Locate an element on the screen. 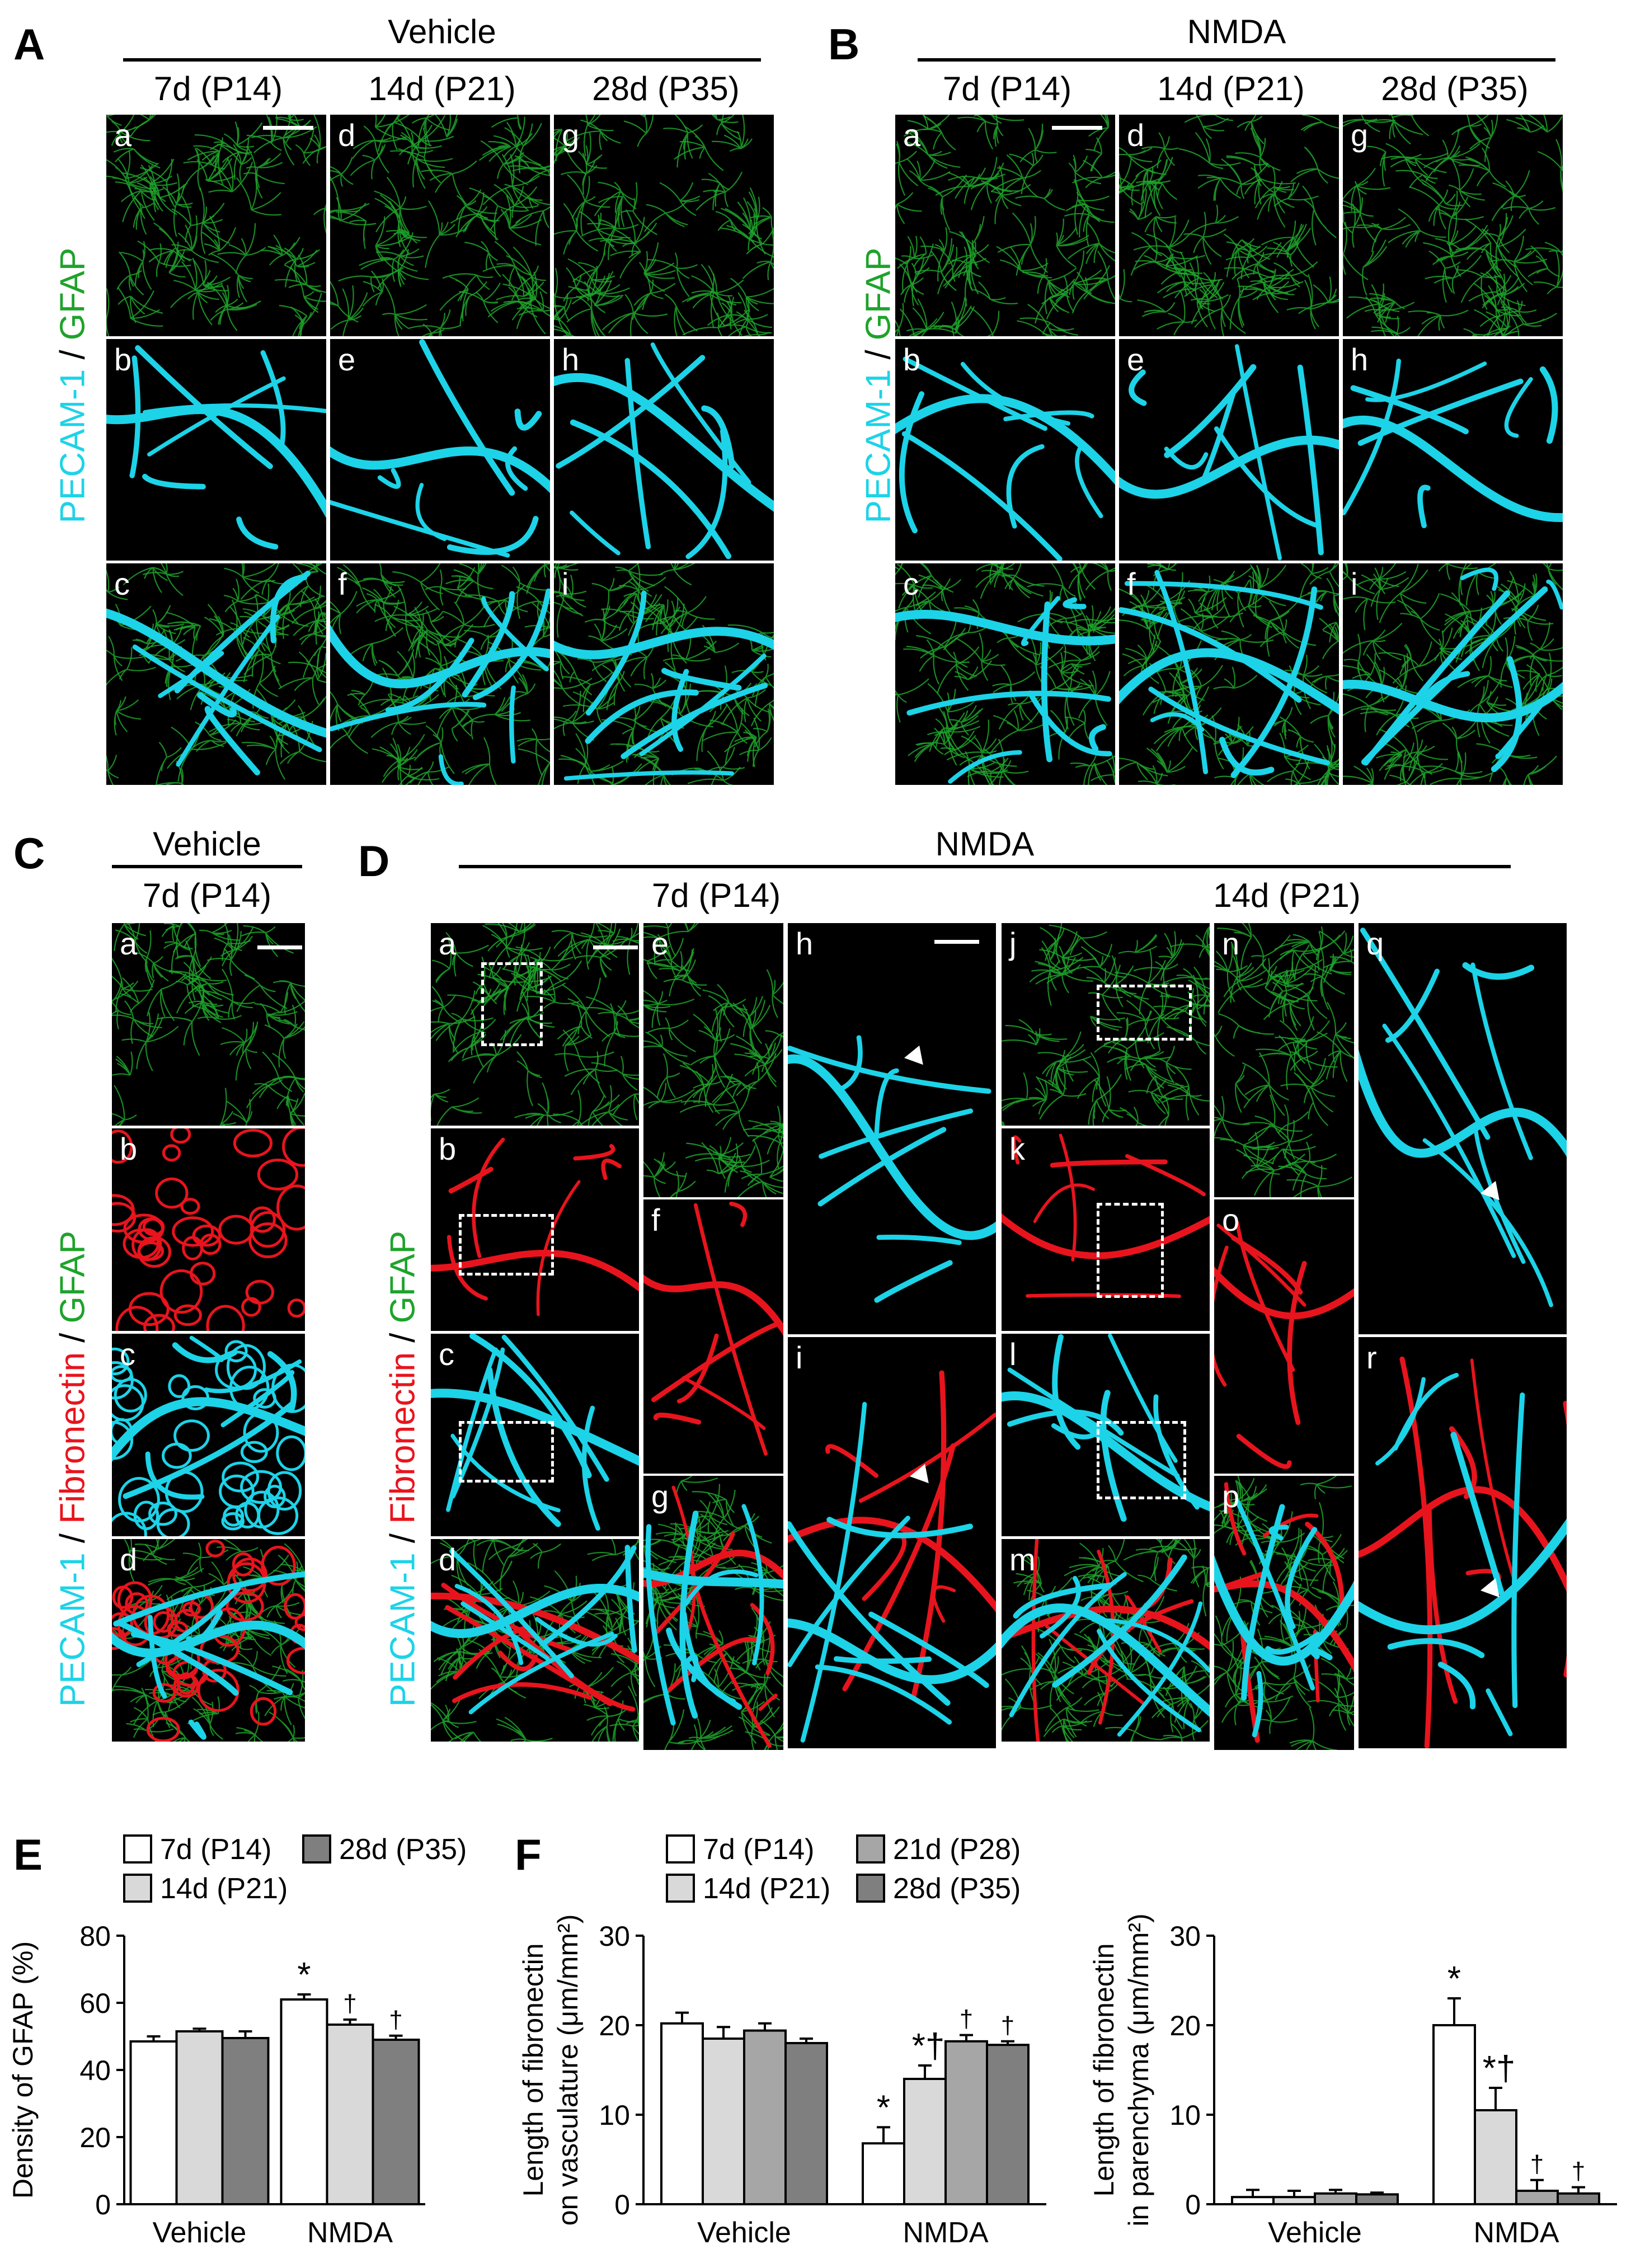 The width and height of the screenshot is (1645, 2268). y-tick-label: 80 is located at coordinates (95, 1936).